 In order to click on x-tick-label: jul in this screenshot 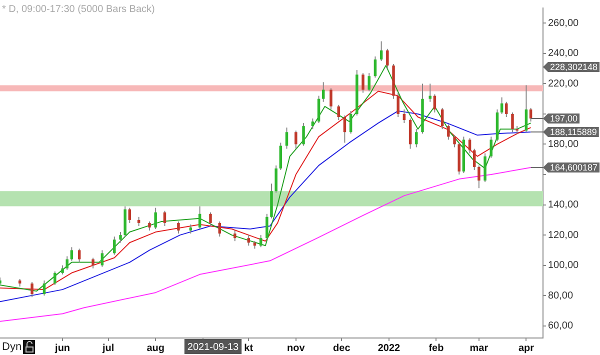, I will do `click(107, 348)`.